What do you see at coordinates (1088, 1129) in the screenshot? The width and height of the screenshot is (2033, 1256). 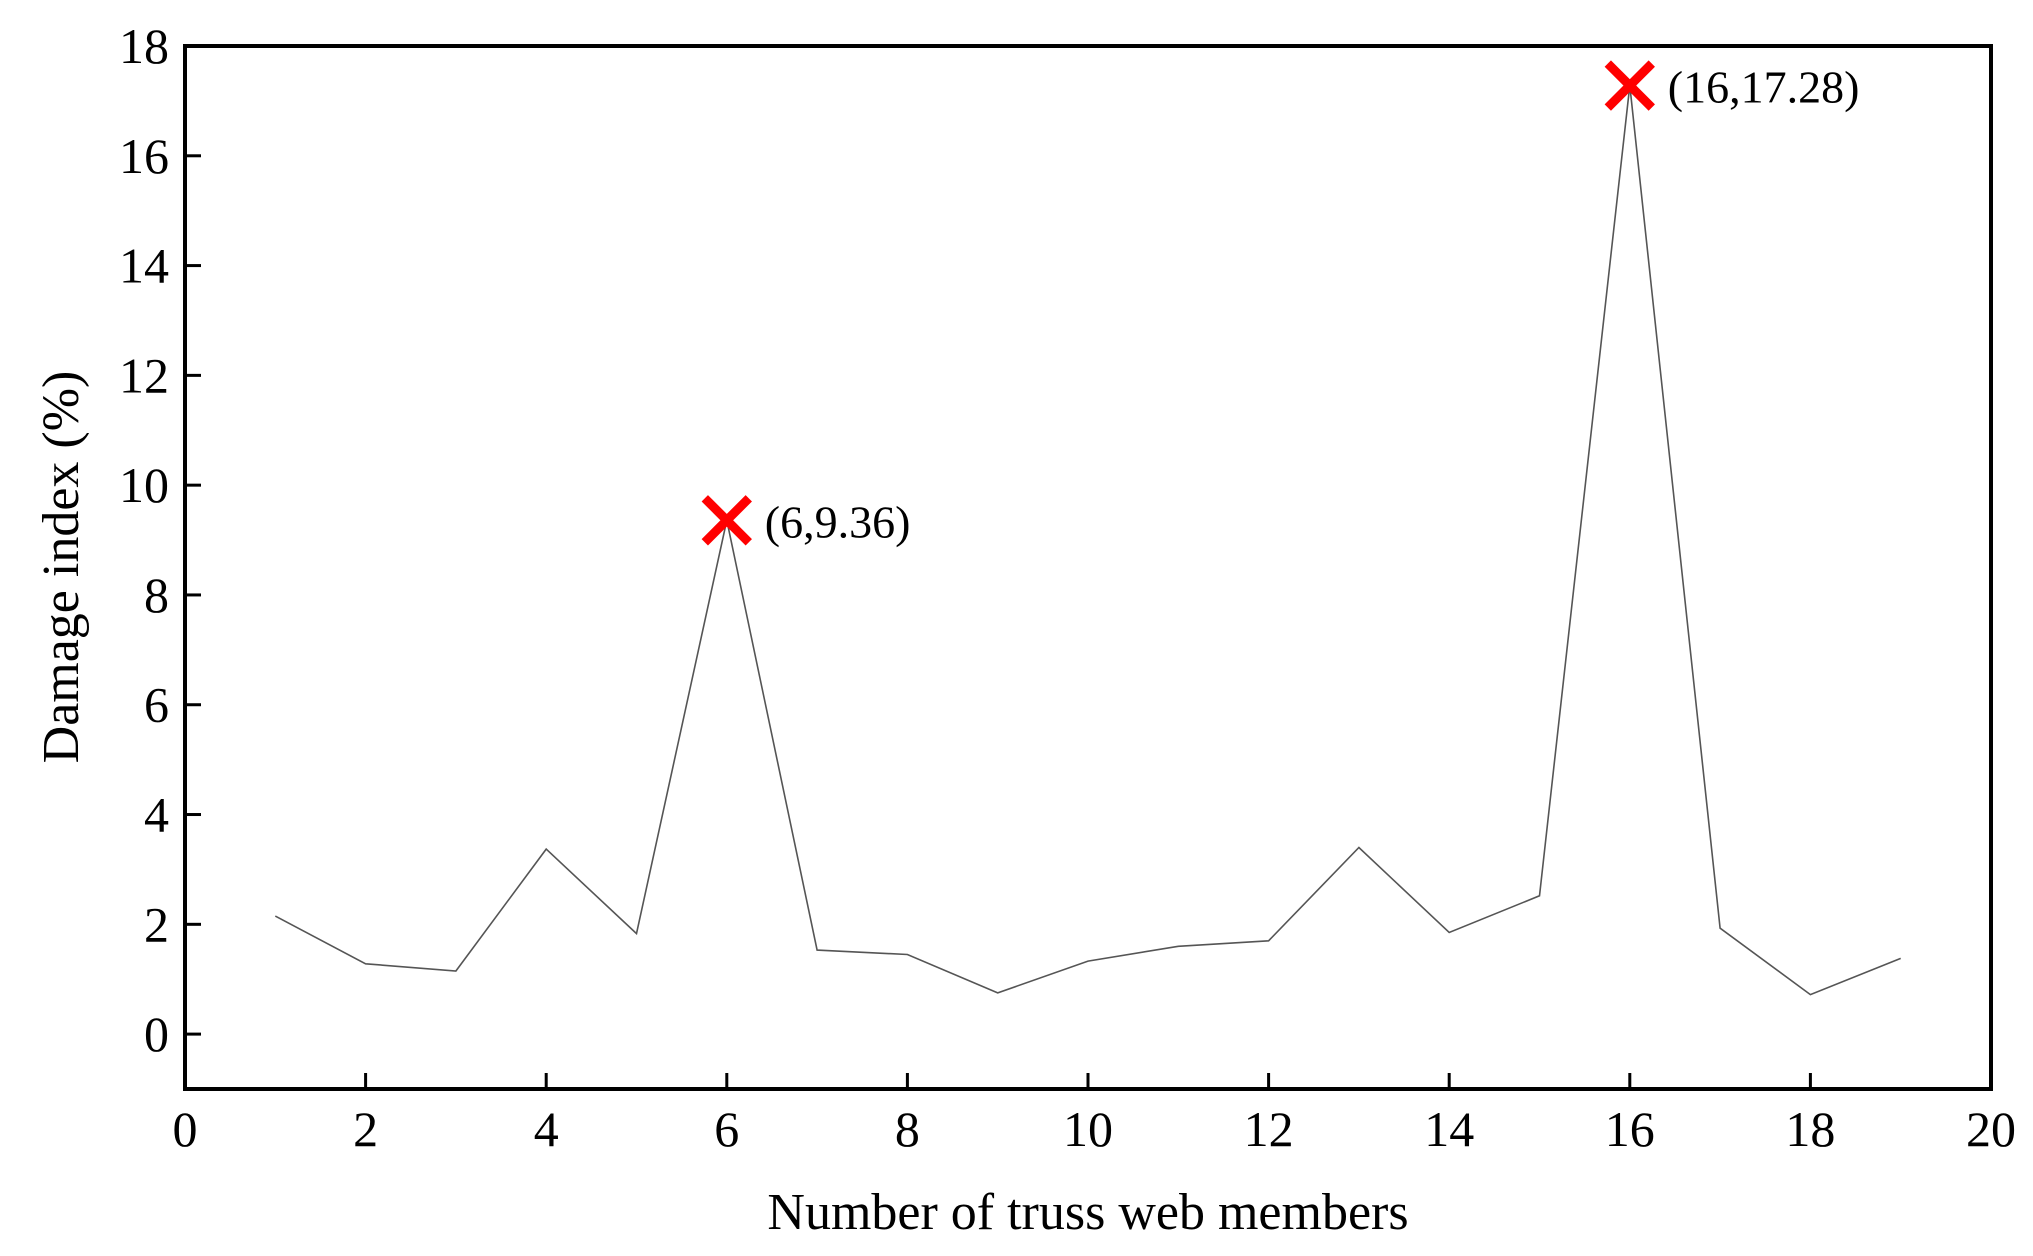 I see `x-tick-label: 10` at bounding box center [1088, 1129].